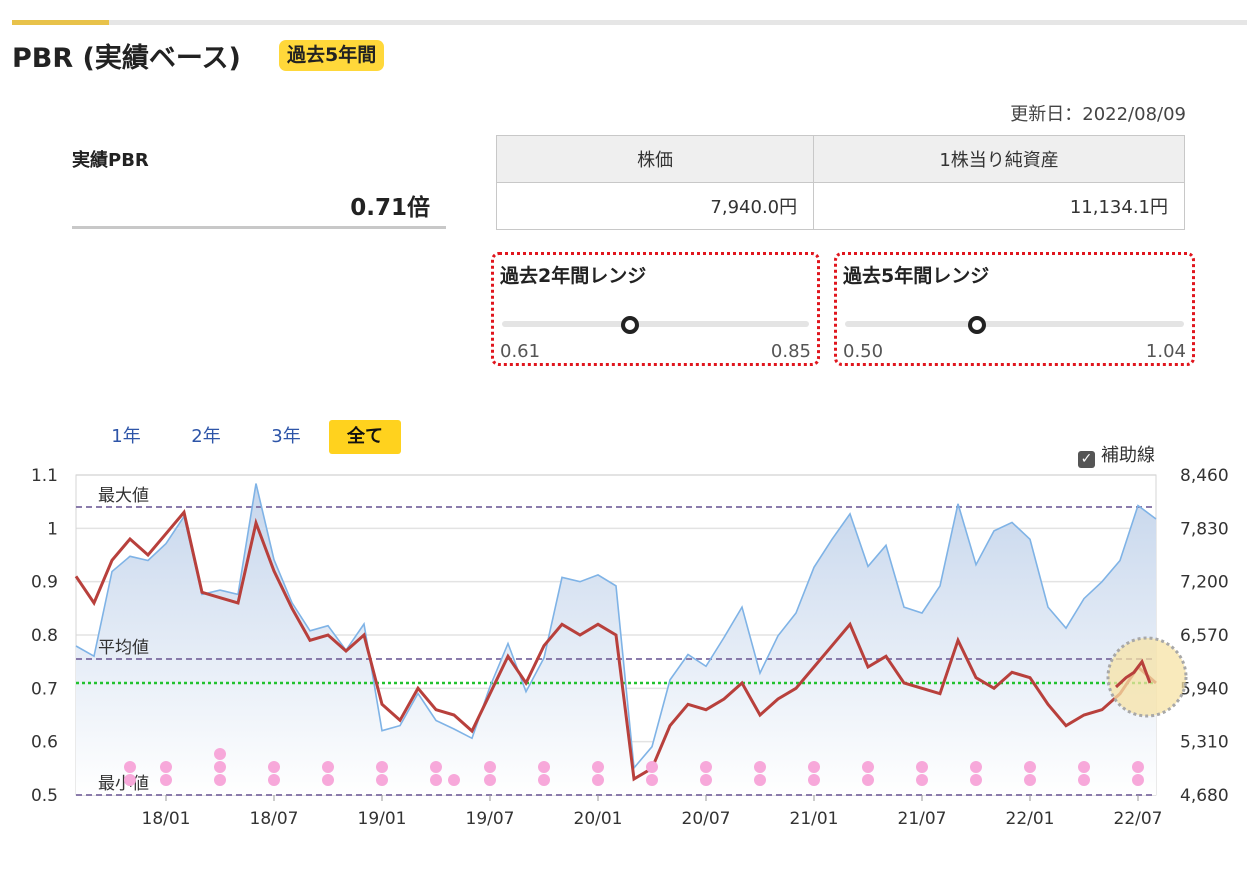 Image resolution: width=1260 pixels, height=880 pixels. I want to click on x-tick-label: 21/01, so click(814, 819).